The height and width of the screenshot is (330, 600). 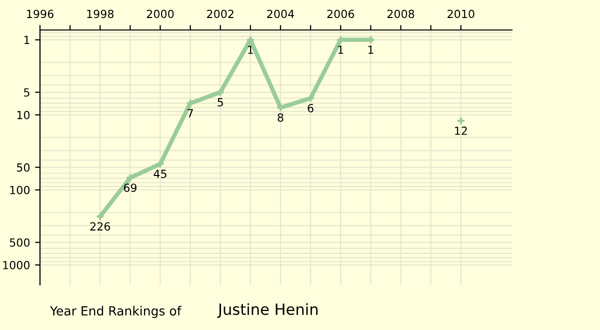 I want to click on y-tick-label: 1, so click(x=27, y=40).